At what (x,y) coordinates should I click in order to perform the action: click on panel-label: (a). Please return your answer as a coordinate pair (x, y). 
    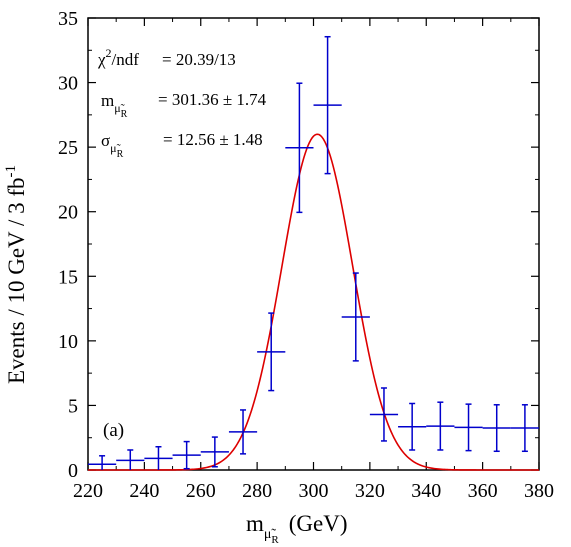
    Looking at the image, I should click on (113, 430).